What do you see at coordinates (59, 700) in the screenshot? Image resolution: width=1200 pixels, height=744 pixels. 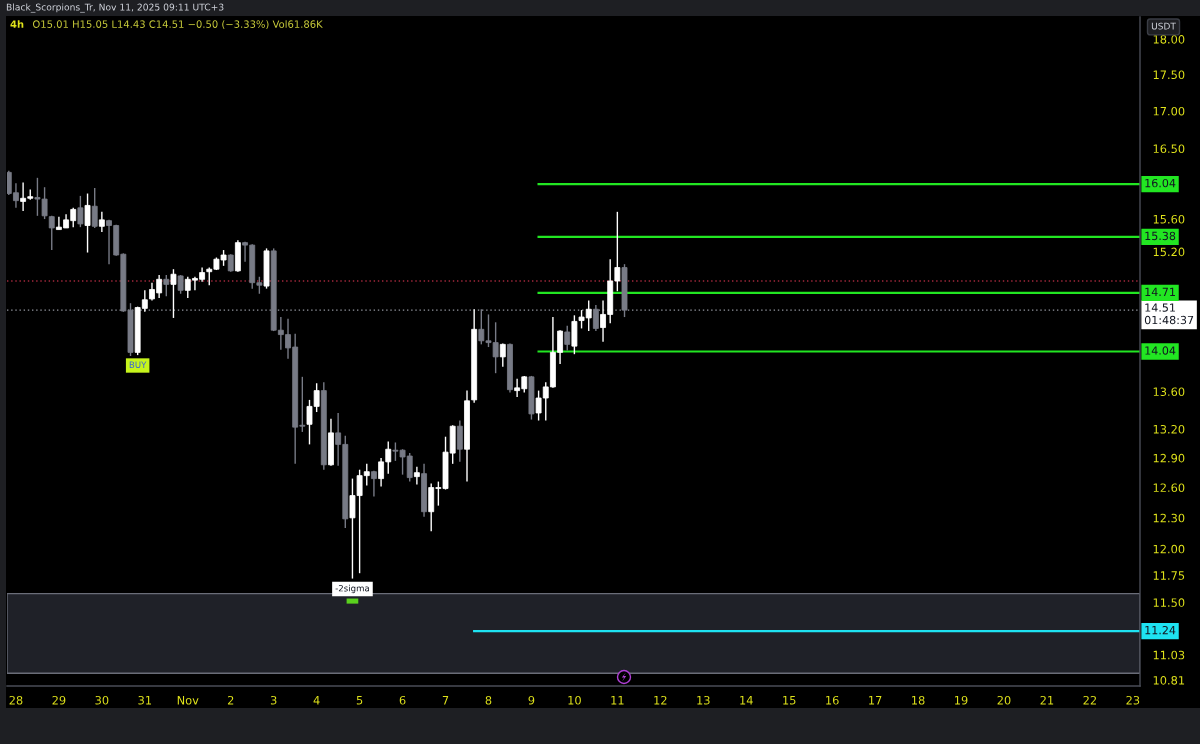 I see `x-tick-label: 29` at bounding box center [59, 700].